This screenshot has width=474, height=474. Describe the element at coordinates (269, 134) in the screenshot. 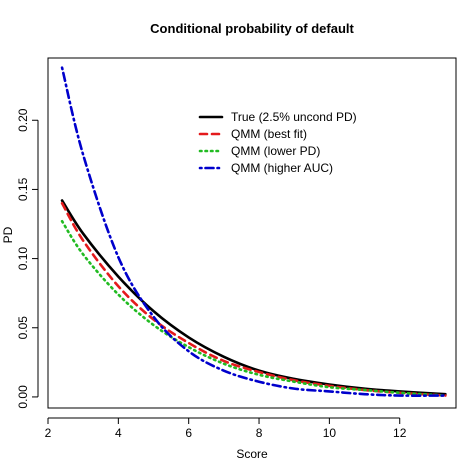

I see `legend-label: QMM (best fit)` at that location.